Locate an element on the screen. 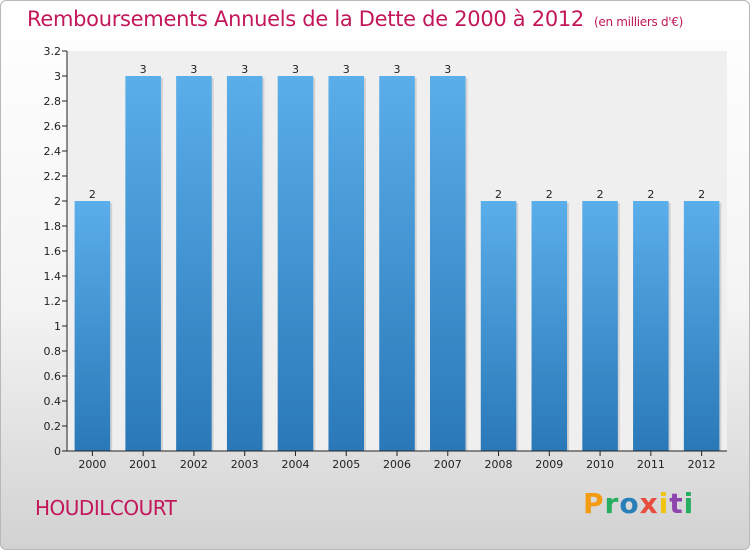 Image resolution: width=750 pixels, height=550 pixels. x-tick-label-2002: 2002 is located at coordinates (194, 464).